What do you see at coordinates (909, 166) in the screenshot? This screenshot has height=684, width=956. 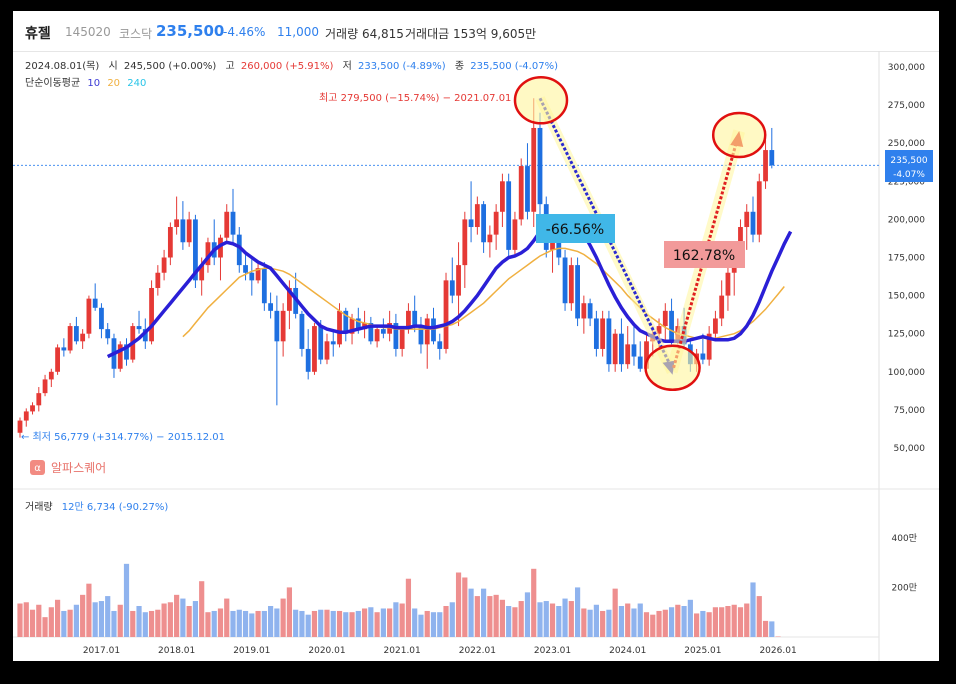 I see `current-price-tag: 235,500 -4.07%` at bounding box center [909, 166].